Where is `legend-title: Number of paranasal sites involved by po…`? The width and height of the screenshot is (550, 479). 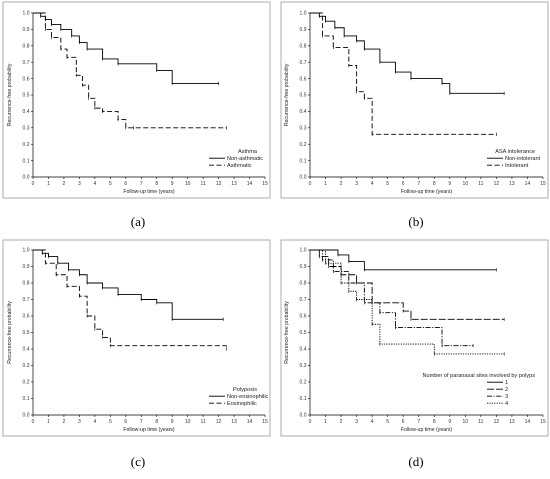
legend-title: Number of paranasal sites involved by po… is located at coordinates (478, 376).